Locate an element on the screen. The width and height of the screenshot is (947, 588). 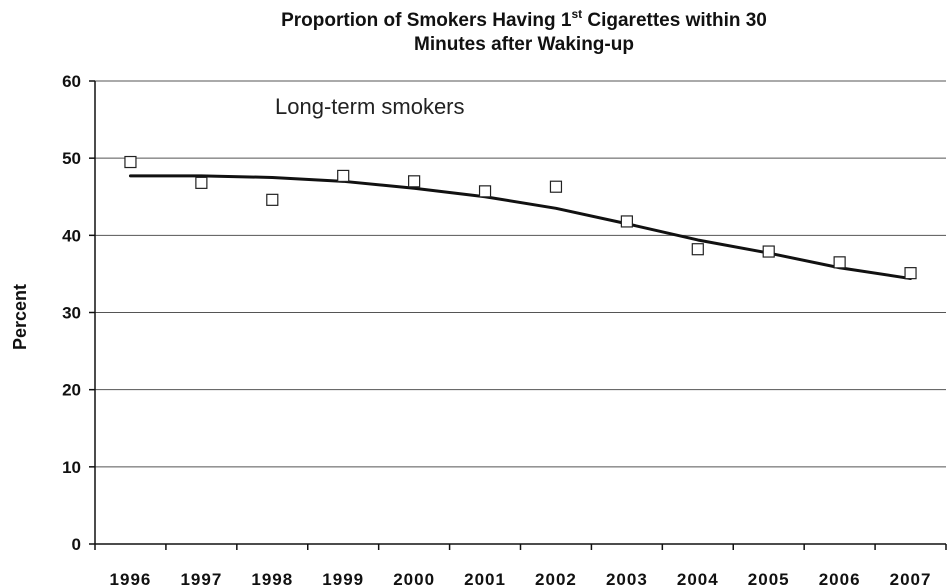
y-tick-label: 50 is located at coordinates (71, 158).